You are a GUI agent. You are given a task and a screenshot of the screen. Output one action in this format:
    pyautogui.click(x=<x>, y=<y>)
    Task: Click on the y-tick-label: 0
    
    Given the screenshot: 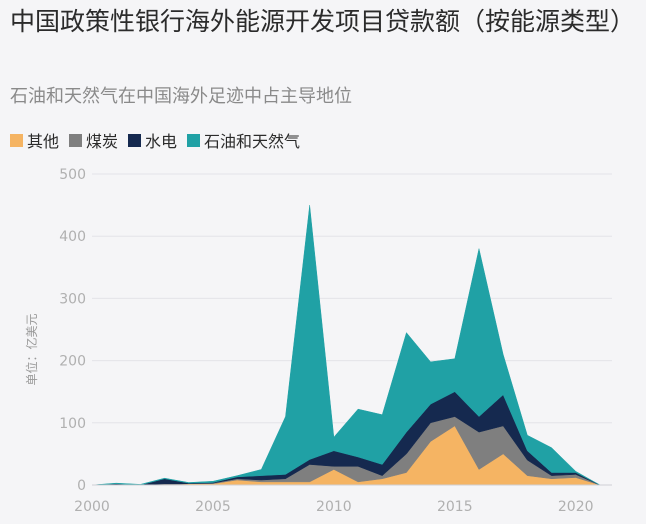 What is the action you would take?
    pyautogui.click(x=81, y=486)
    